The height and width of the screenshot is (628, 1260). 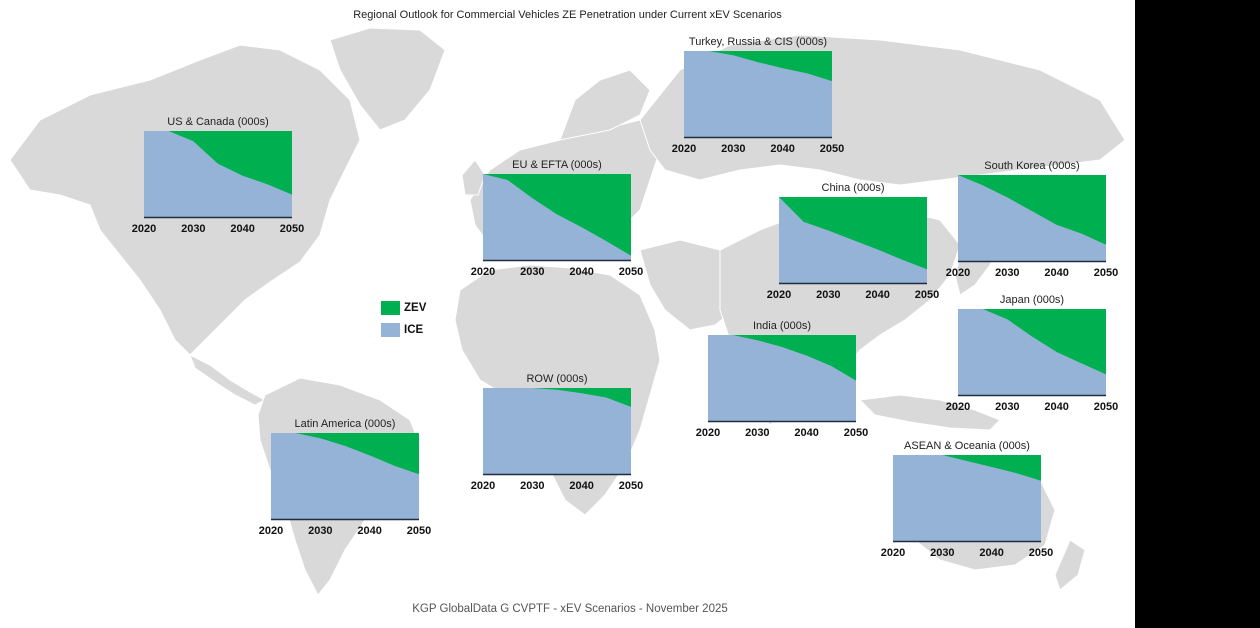 I want to click on black-margin, so click(x=1197, y=314).